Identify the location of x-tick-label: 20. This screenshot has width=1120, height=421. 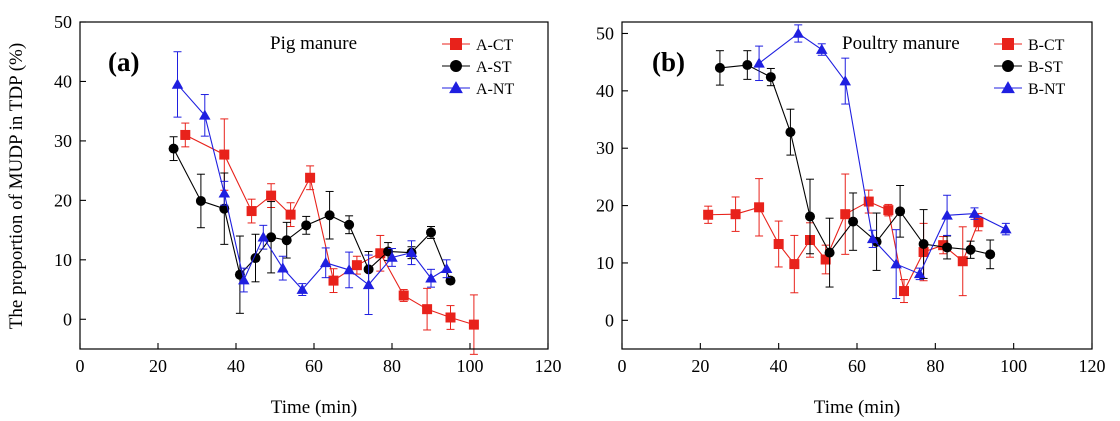
(158, 366).